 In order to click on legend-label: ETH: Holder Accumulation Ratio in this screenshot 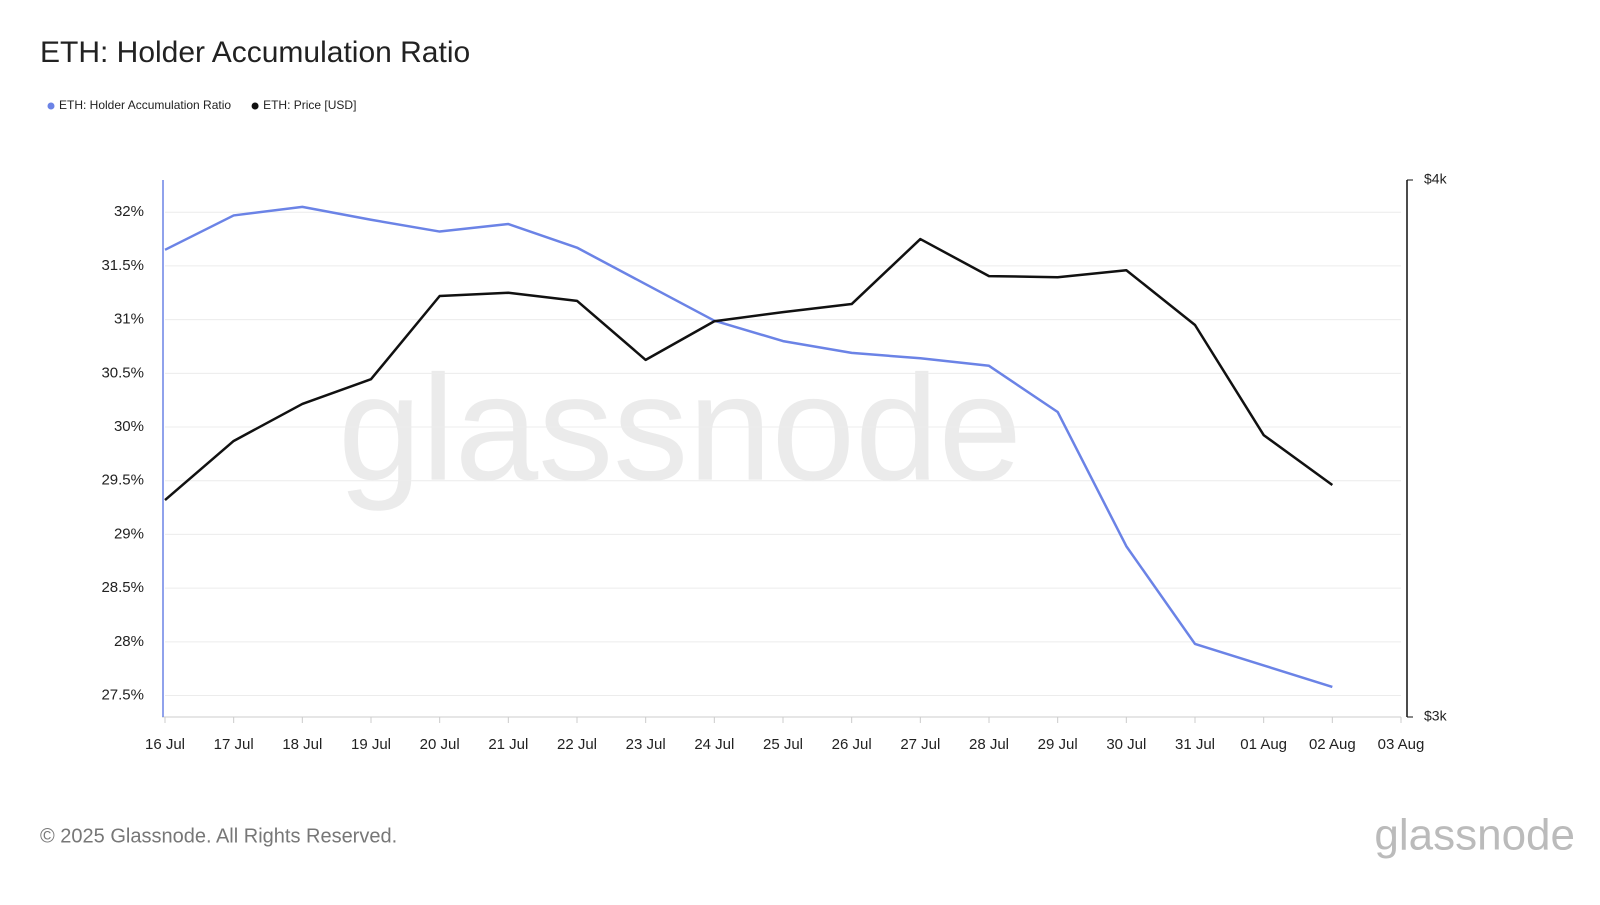, I will do `click(145, 105)`.